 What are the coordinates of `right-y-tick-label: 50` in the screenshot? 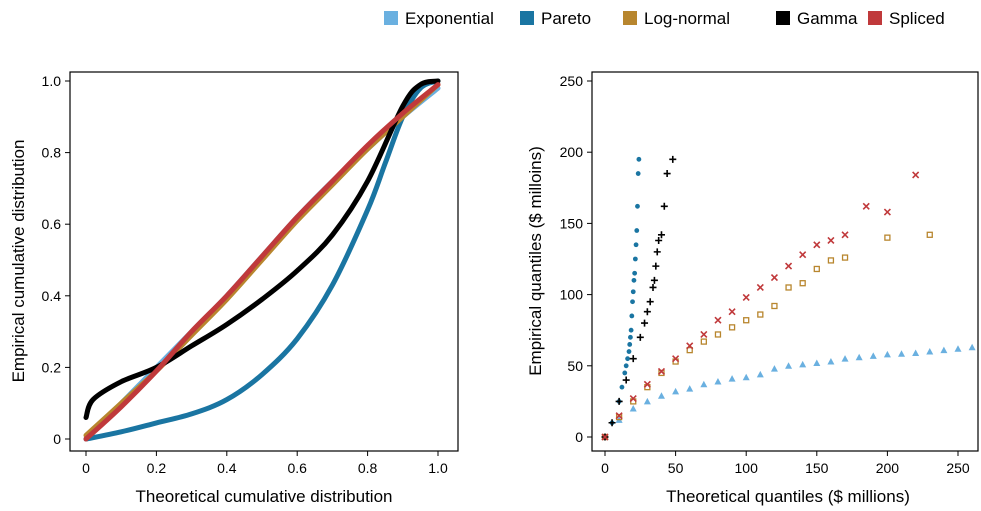 It's located at (575, 366).